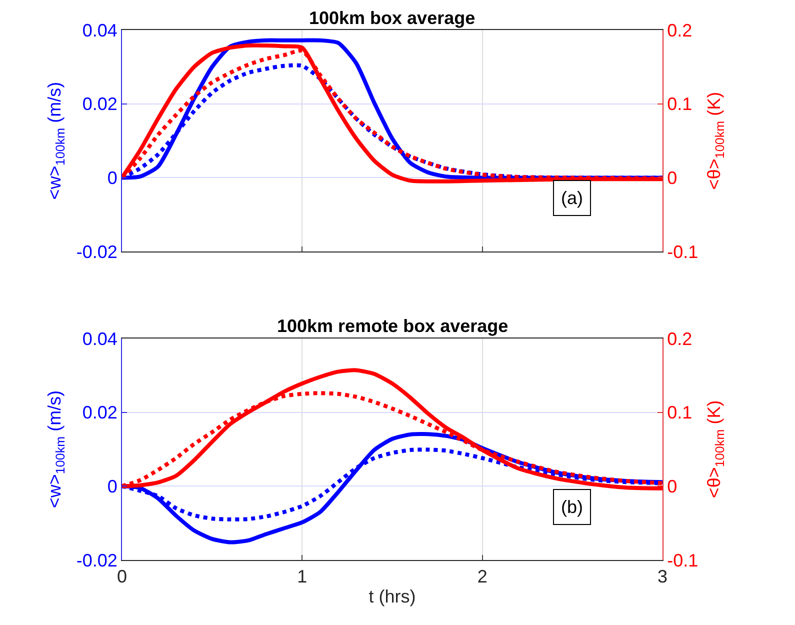  Describe the element at coordinates (392, 18) in the screenshot. I see `chart-title: 100km box average` at that location.